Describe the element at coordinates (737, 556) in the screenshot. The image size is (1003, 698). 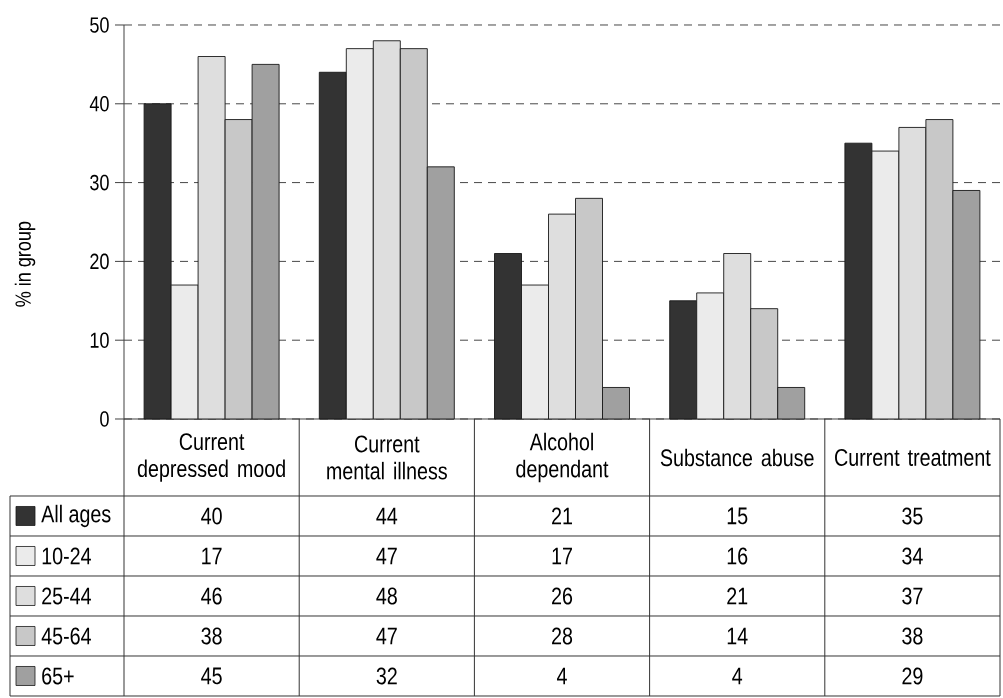
I see `data-label: 16` at that location.